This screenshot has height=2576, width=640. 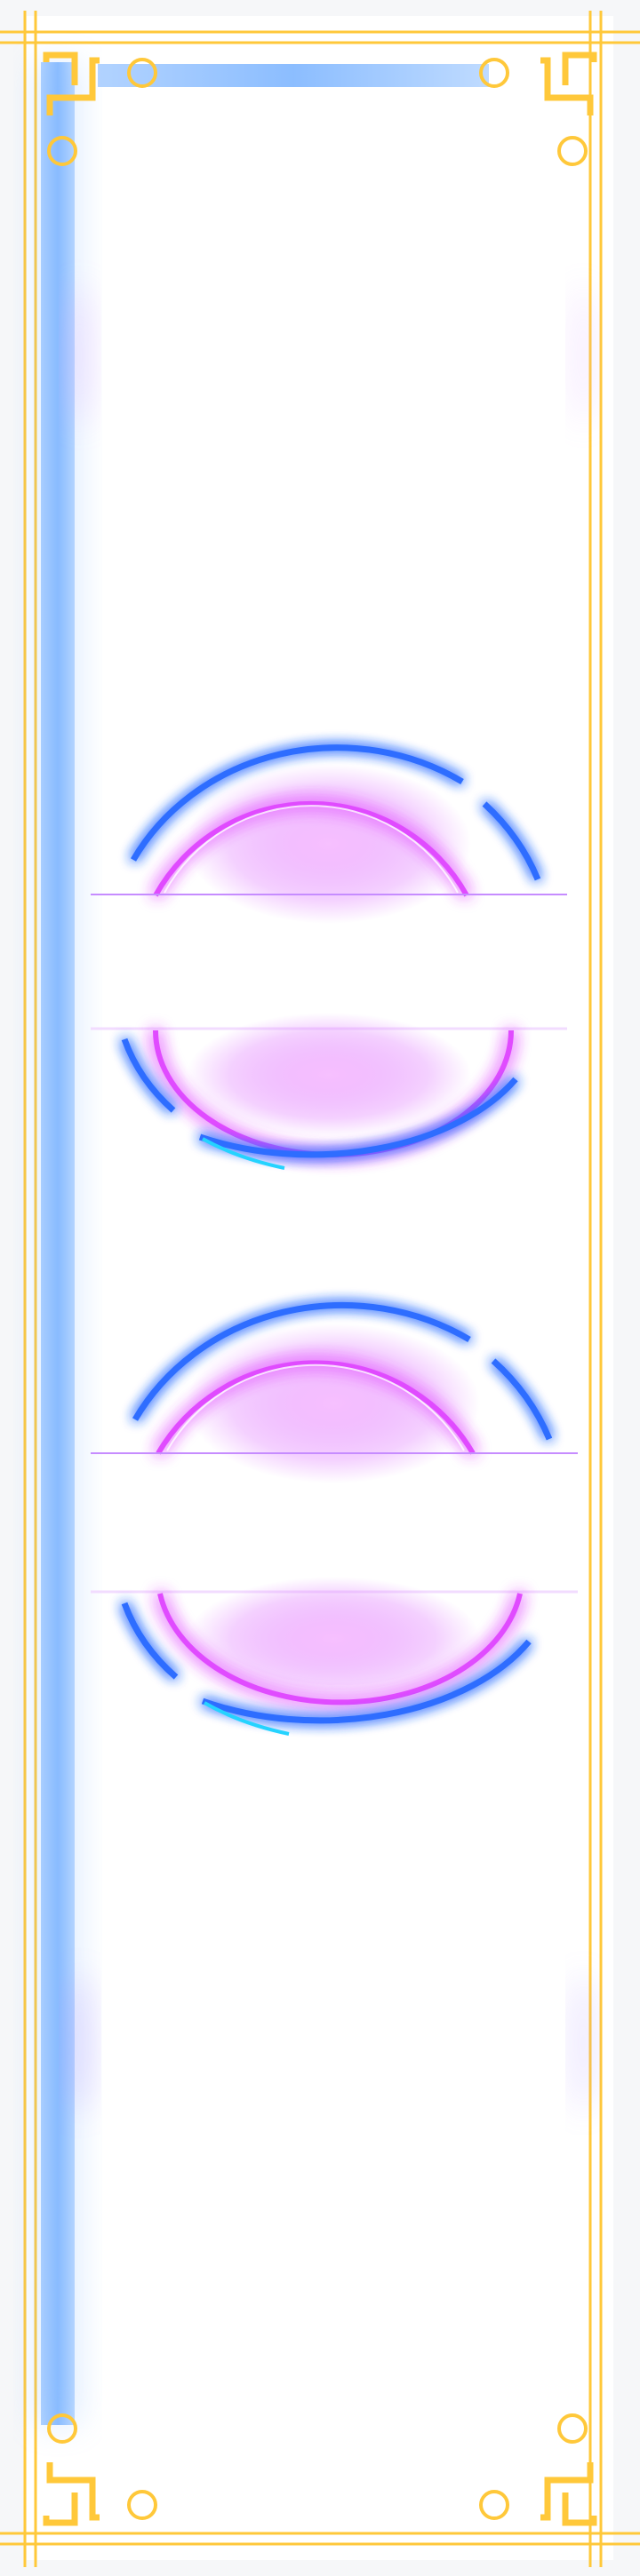 What do you see at coordinates (538, 2469) in the screenshot?
I see `corner-bottom-right` at bounding box center [538, 2469].